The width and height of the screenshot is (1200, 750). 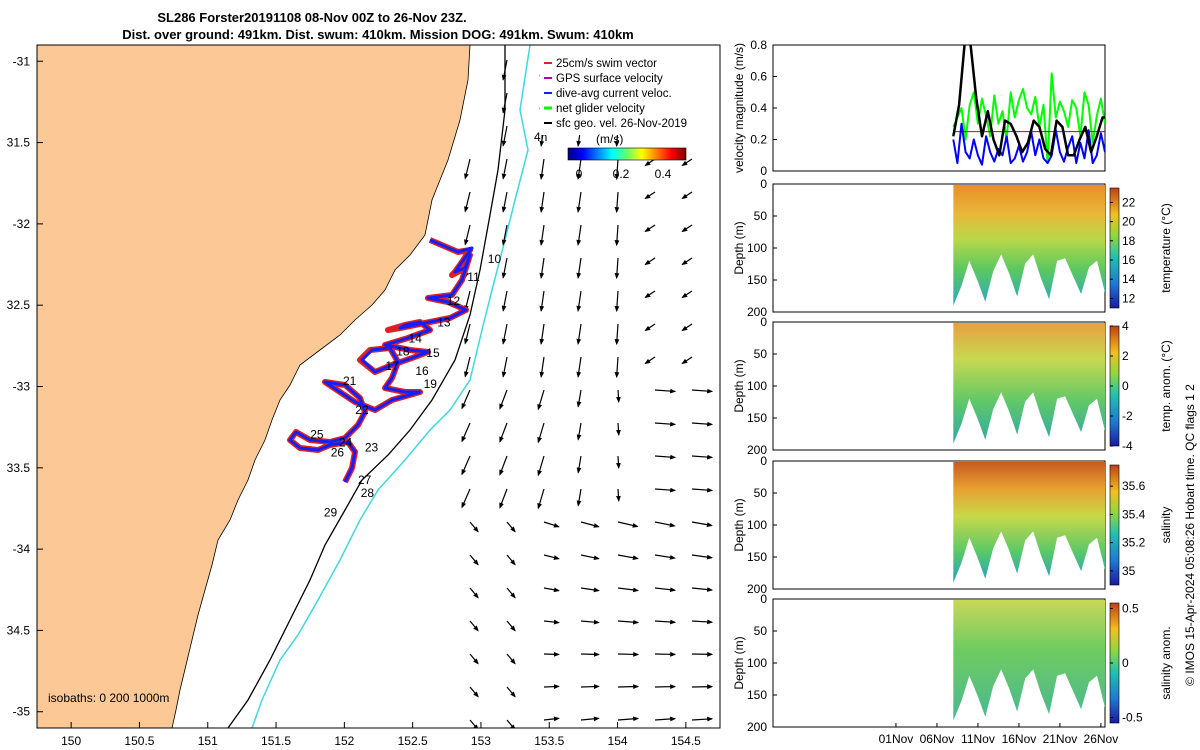 What do you see at coordinates (1166, 248) in the screenshot?
I see `section-colorbar-label: temperature (°C)` at bounding box center [1166, 248].